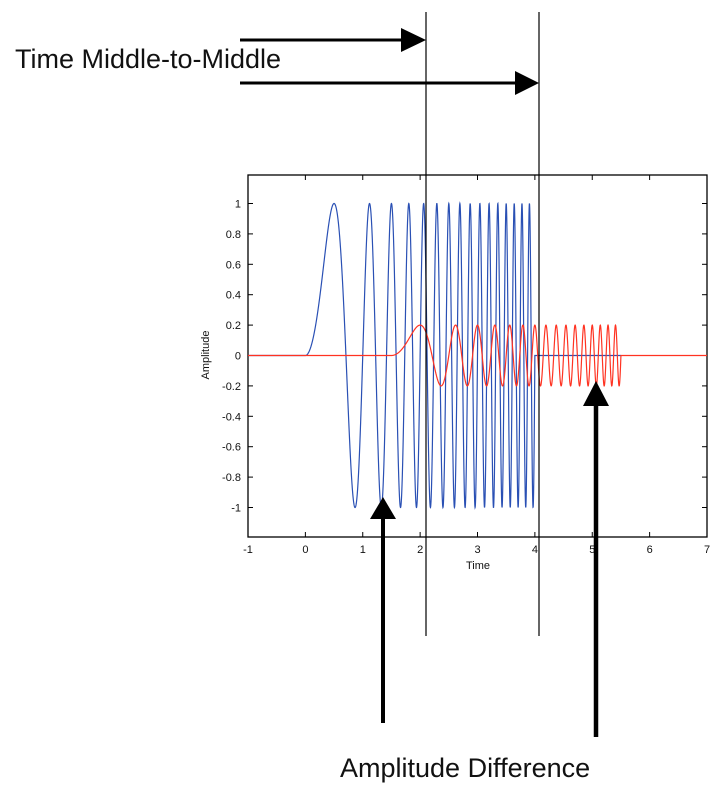  I want to click on y-tick-label: 0.4, so click(233, 296).